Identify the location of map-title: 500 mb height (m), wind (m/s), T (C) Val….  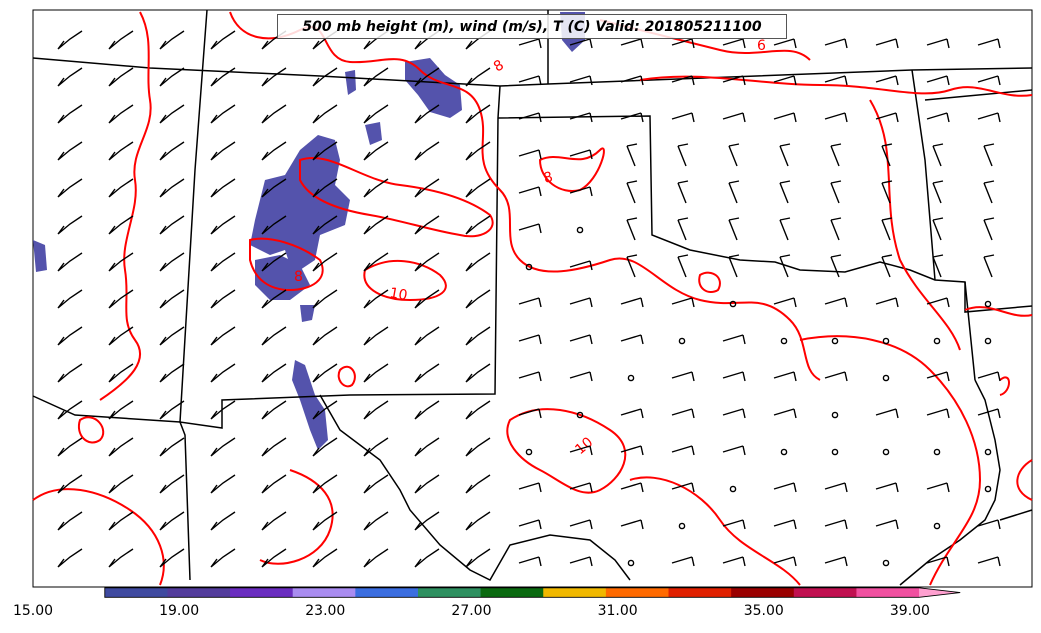
(532, 26).